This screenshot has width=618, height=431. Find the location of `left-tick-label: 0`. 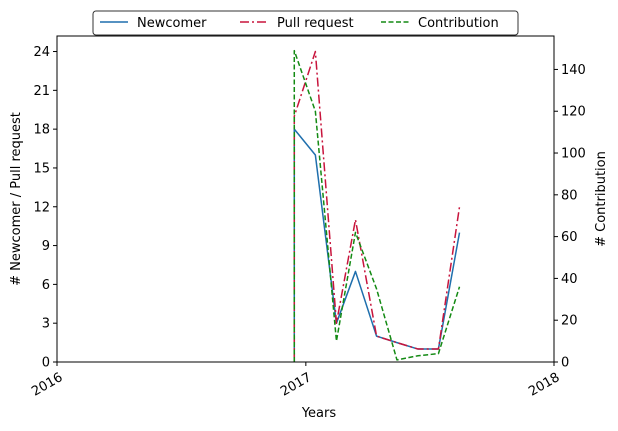

left-tick-label: 0 is located at coordinates (46, 363).